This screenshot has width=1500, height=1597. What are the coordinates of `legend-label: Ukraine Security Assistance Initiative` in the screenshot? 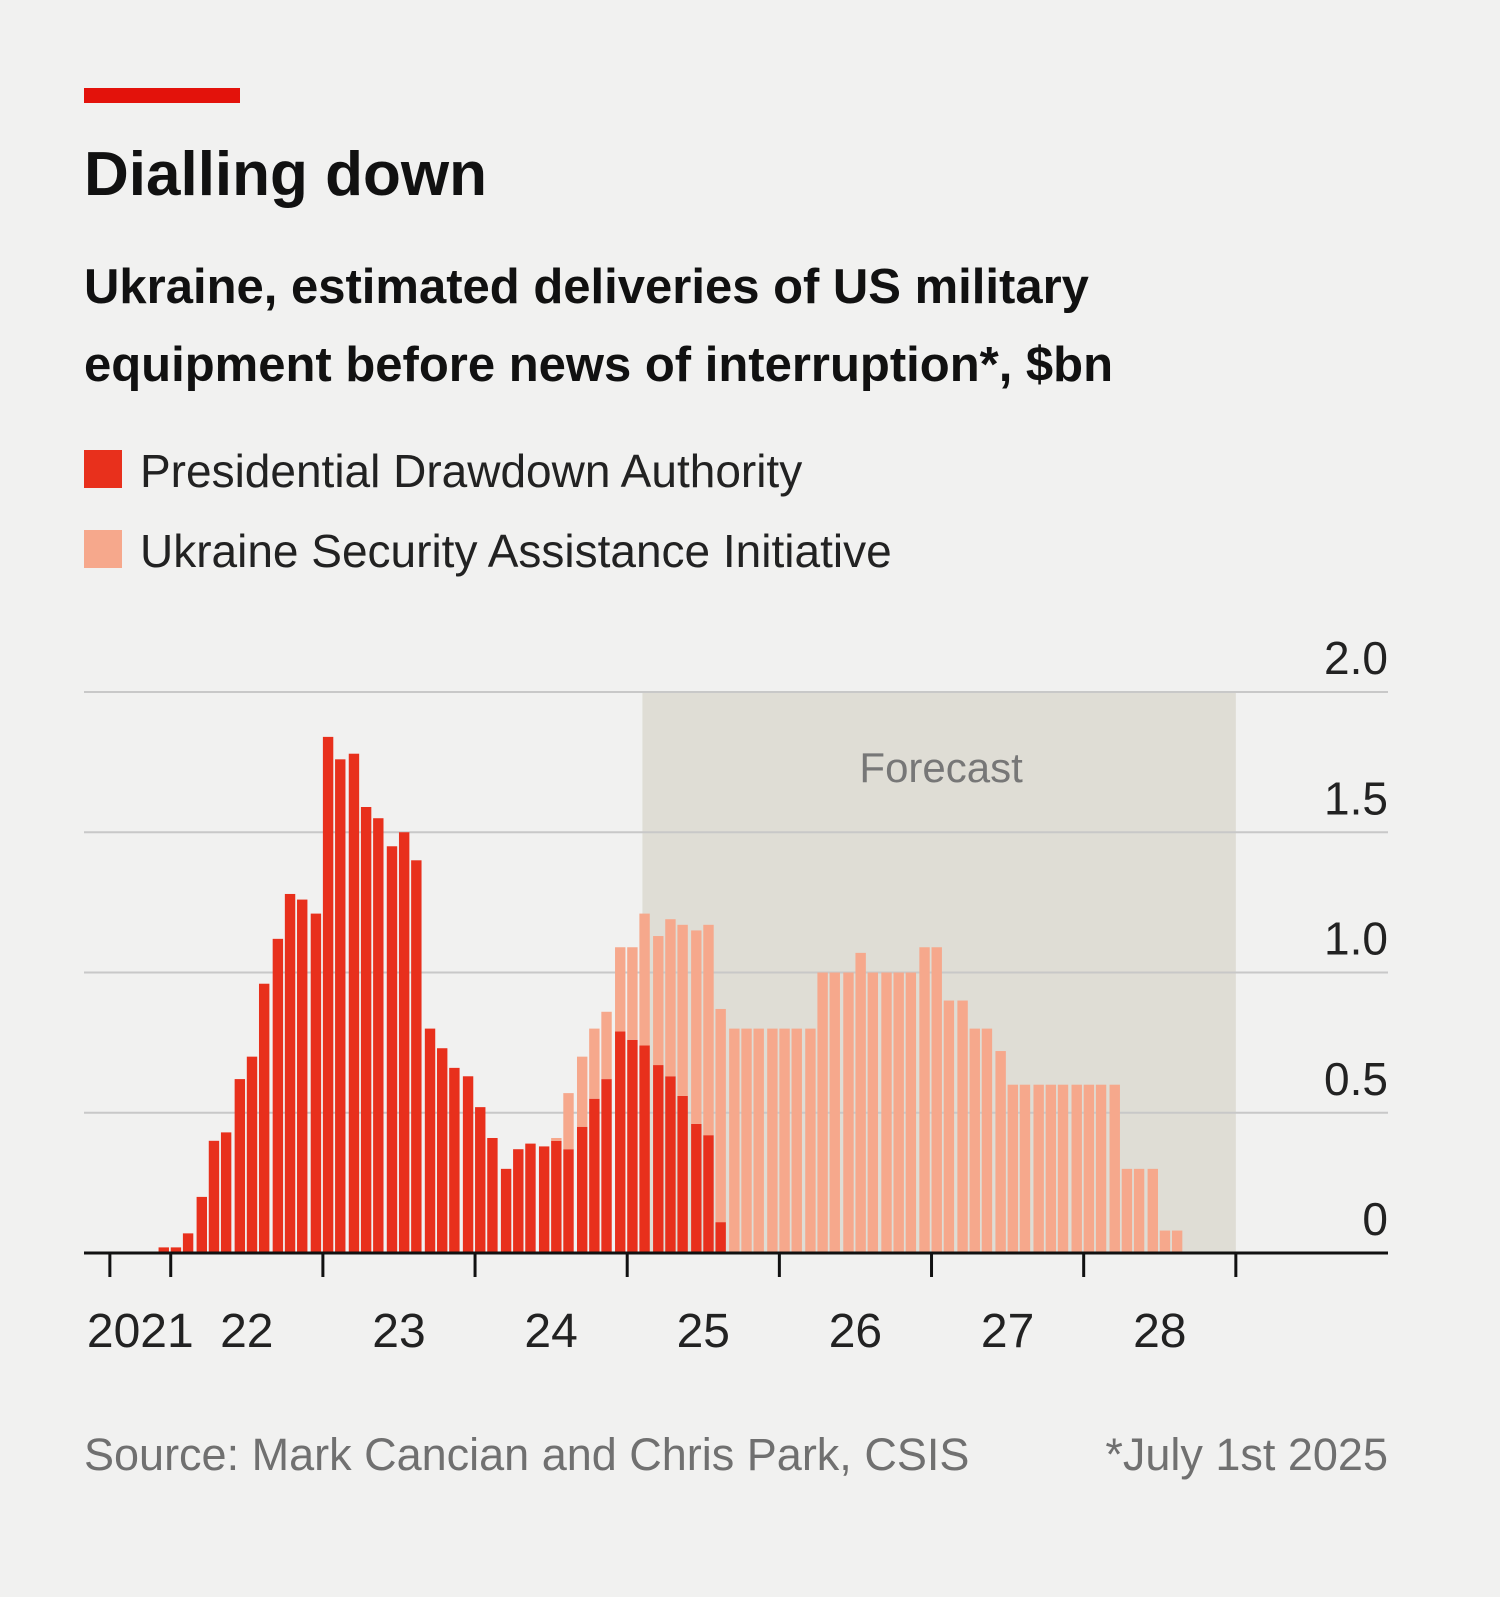 It's located at (516, 551).